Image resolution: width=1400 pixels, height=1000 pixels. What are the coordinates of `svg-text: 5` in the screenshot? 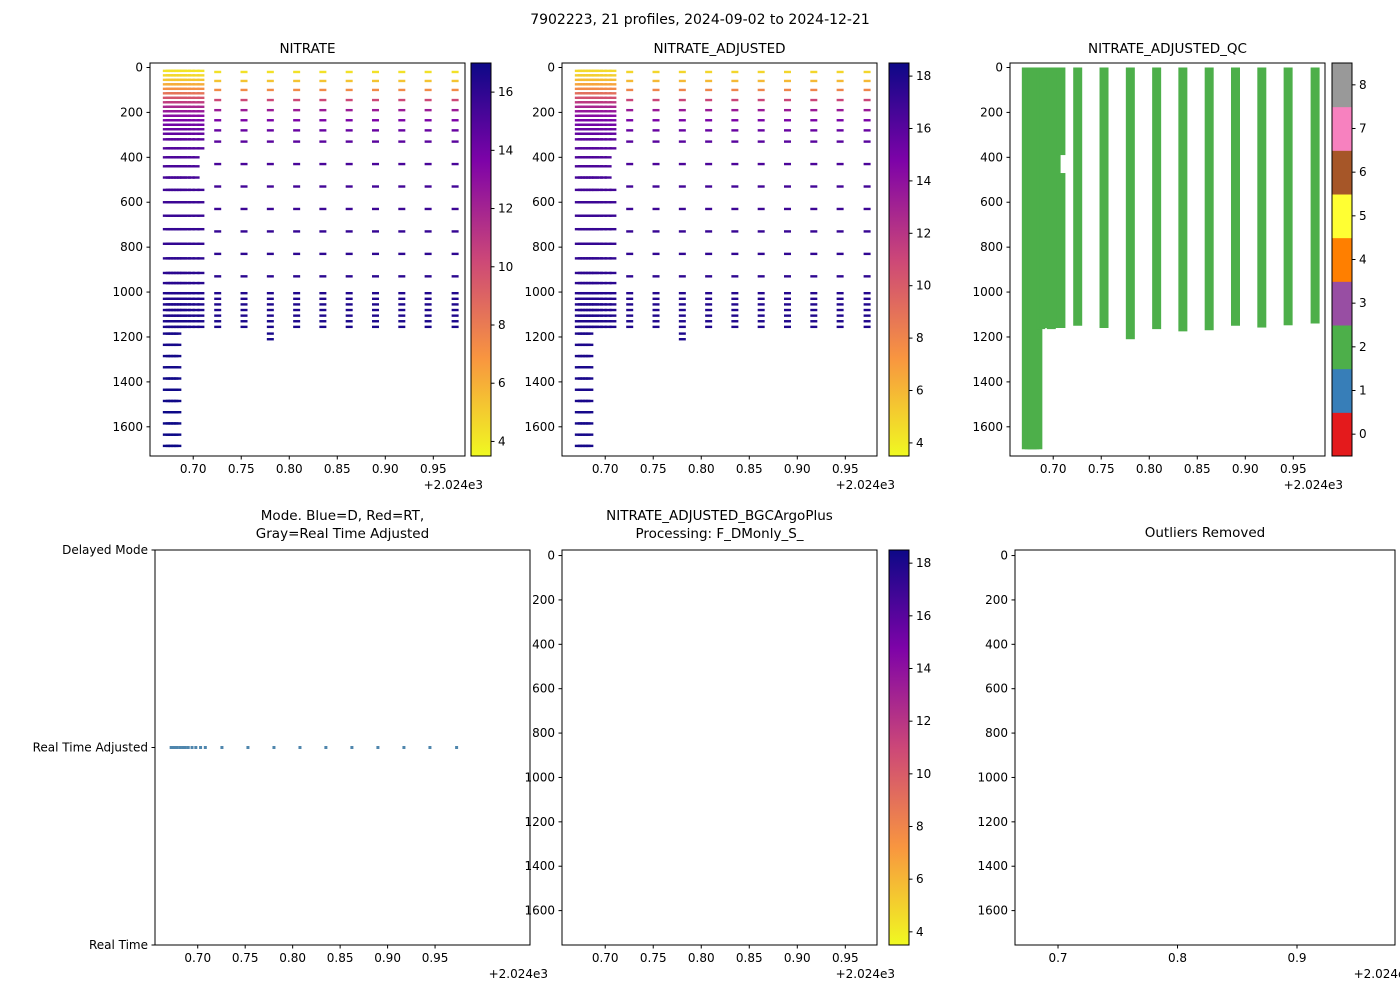 It's located at (1363, 216).